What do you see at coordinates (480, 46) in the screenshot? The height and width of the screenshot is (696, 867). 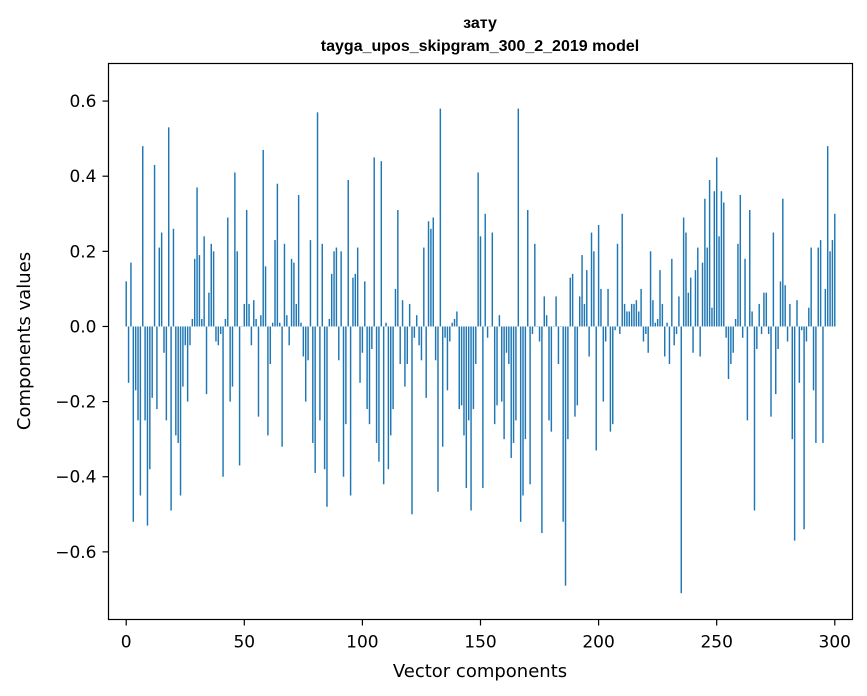 I see `chart-subtitle: tayga_upos_skipgram_300_2_2019 model` at bounding box center [480, 46].